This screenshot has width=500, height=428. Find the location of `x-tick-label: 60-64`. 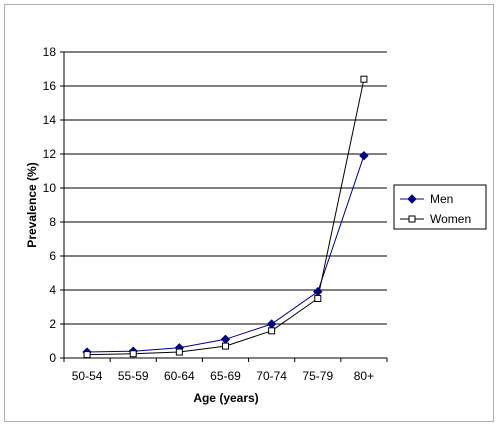

x-tick-label: 60-64 is located at coordinates (179, 376).